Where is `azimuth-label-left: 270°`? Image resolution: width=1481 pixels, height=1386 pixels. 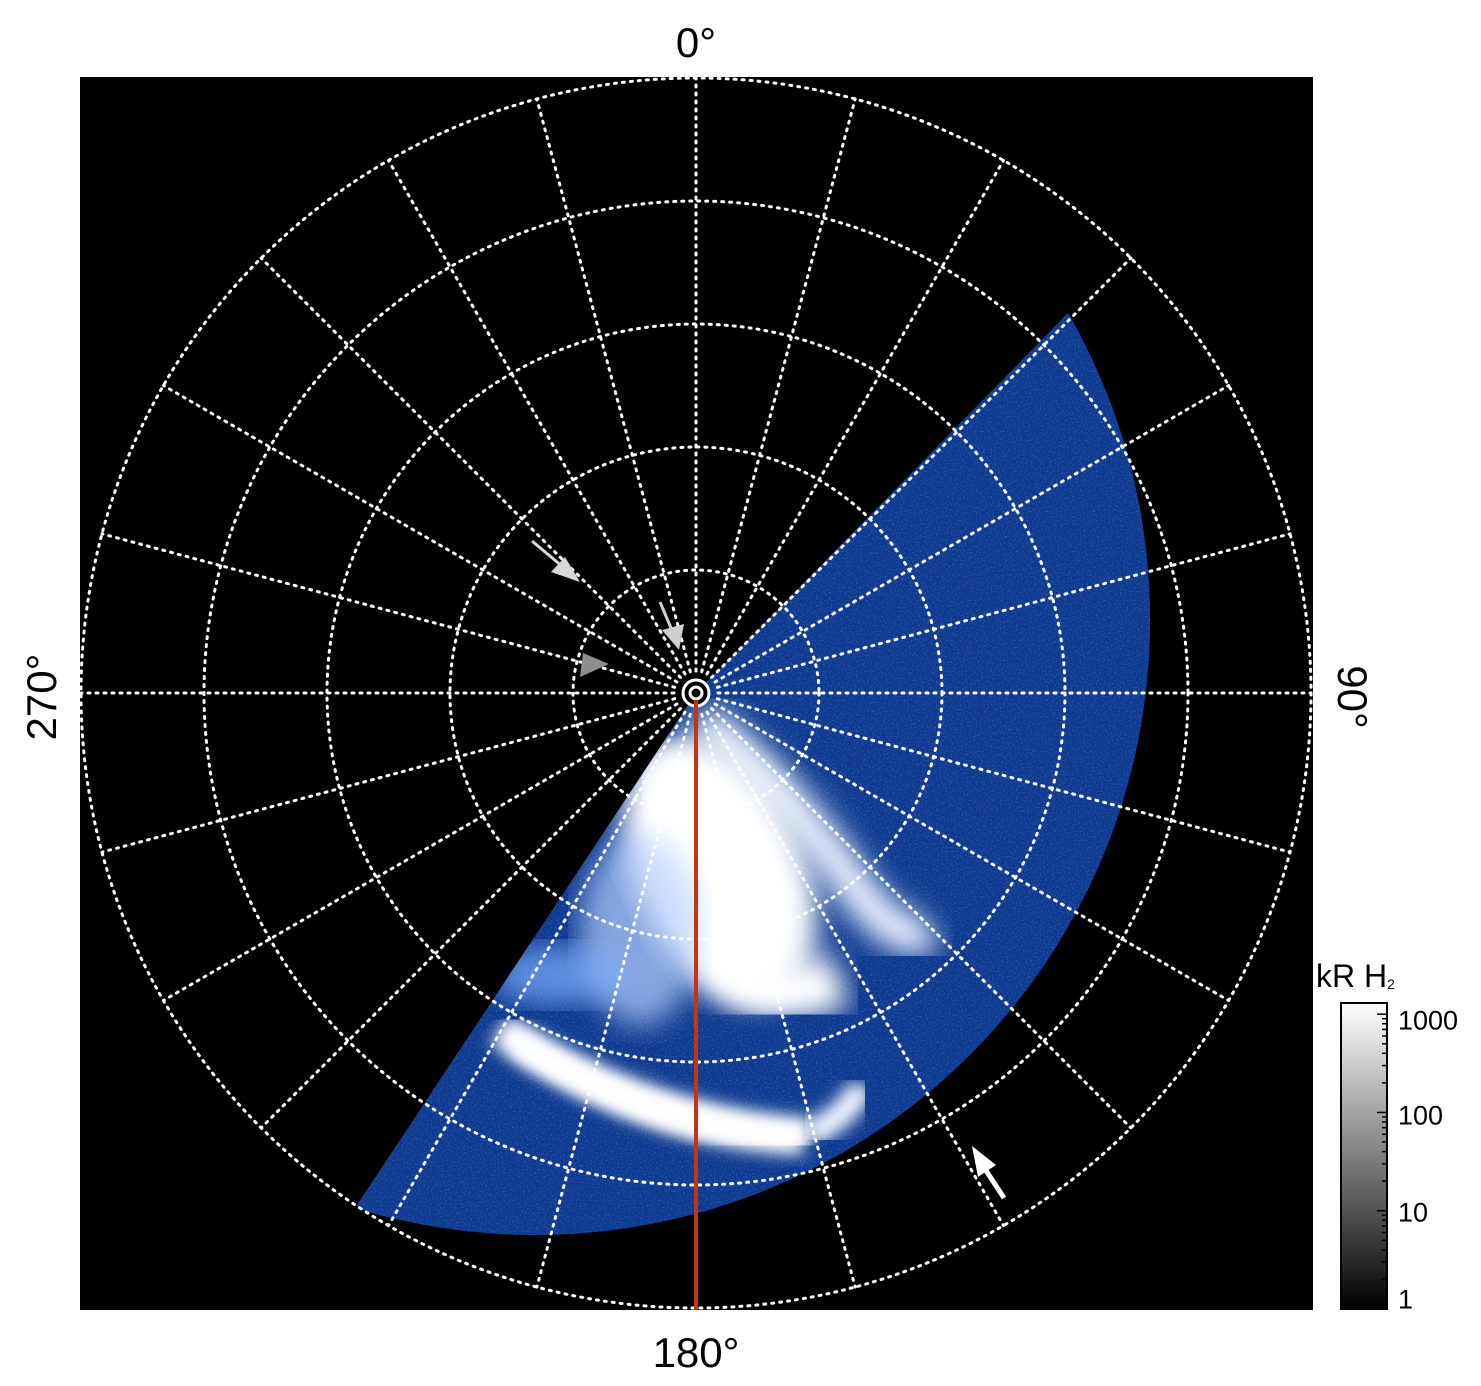 azimuth-label-left: 270° is located at coordinates (41, 697).